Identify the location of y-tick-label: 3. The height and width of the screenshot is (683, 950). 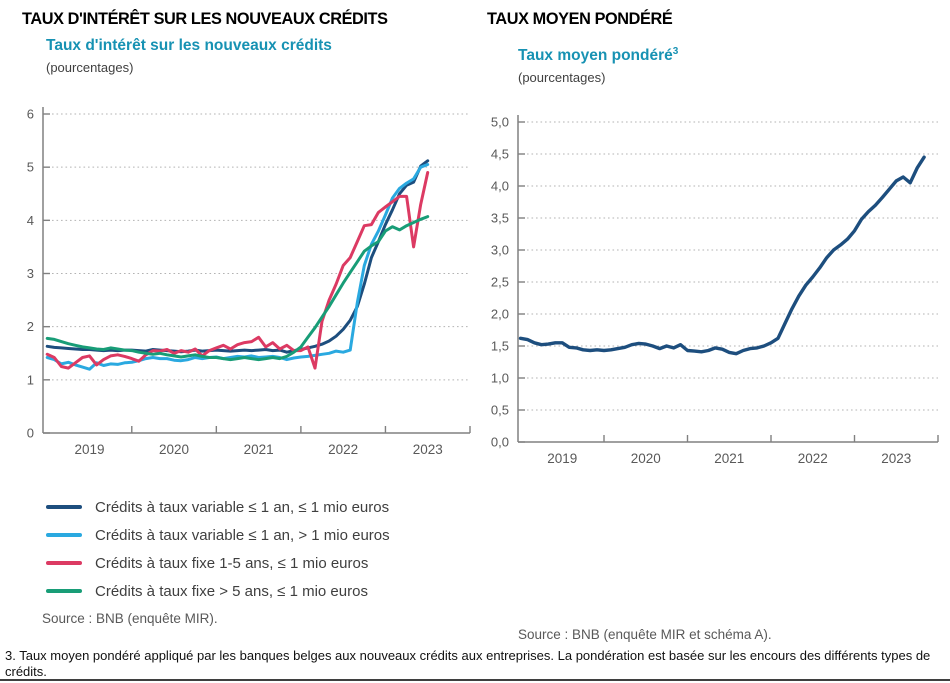
(30, 273).